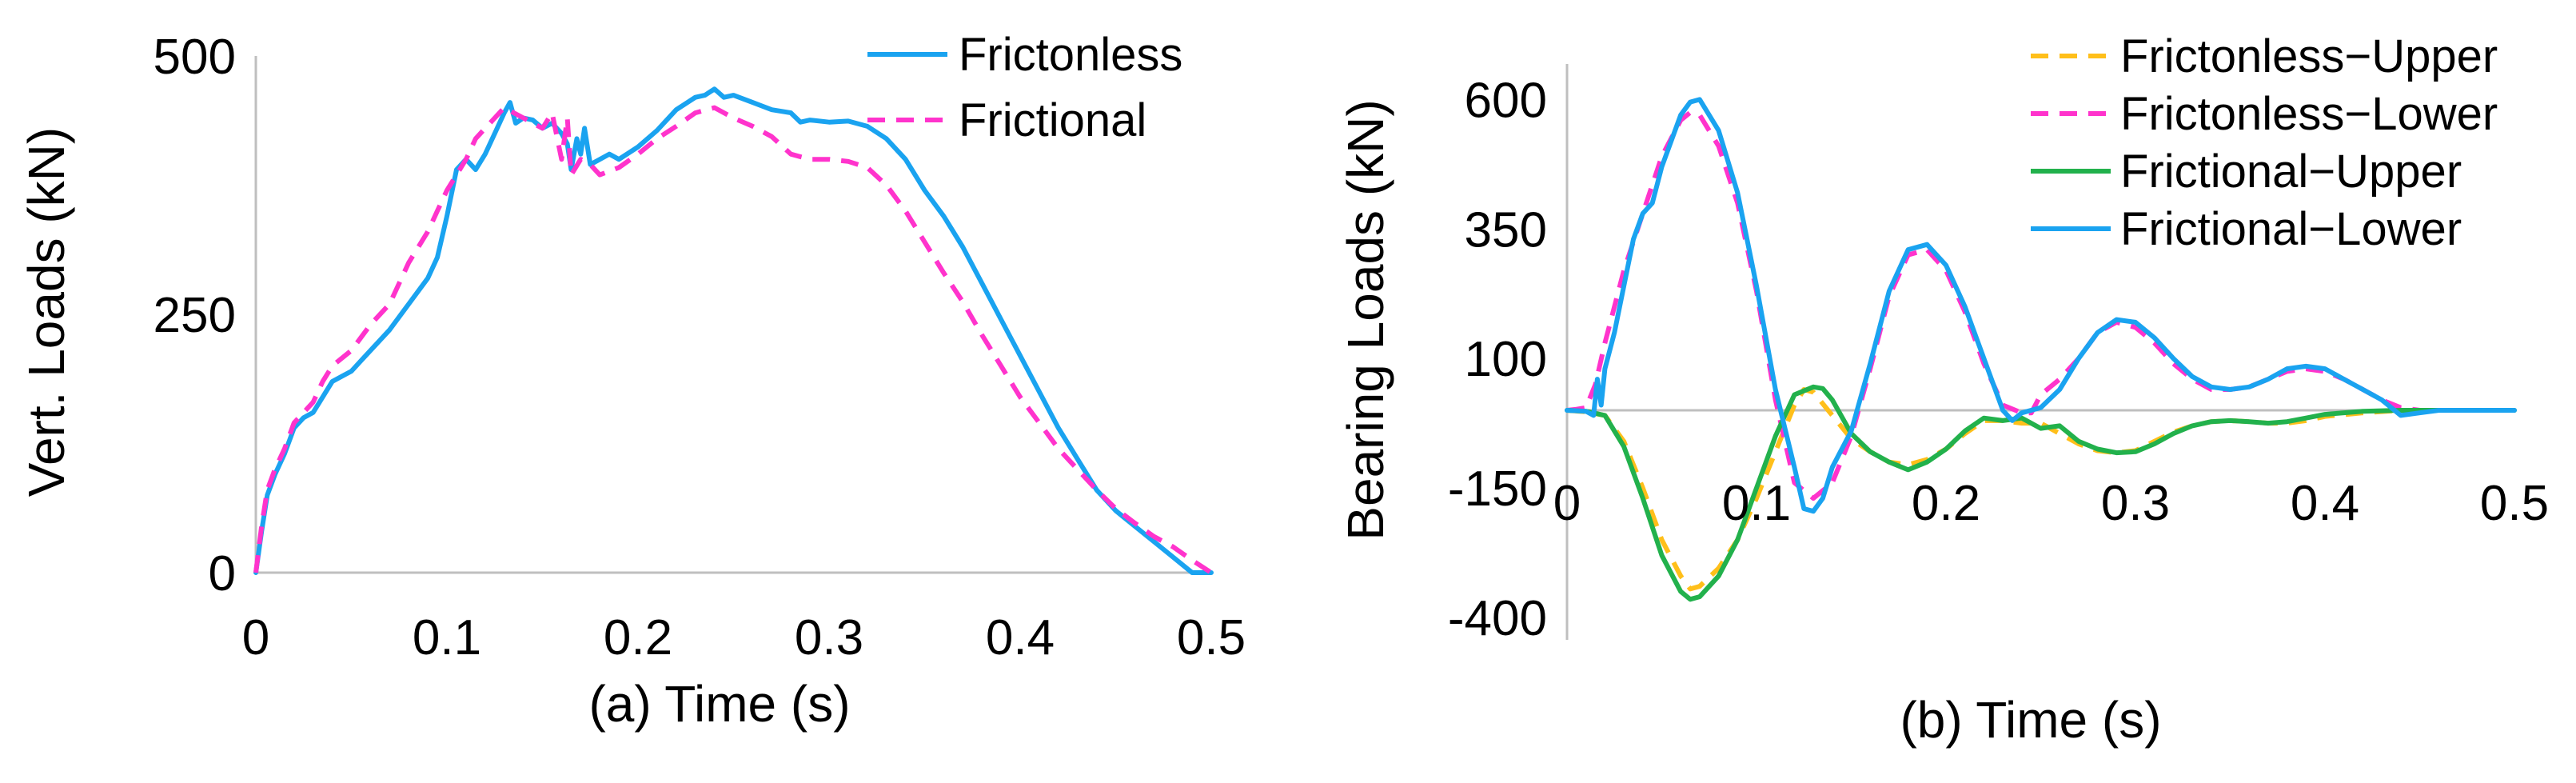 The height and width of the screenshot is (783, 2576). Describe the element at coordinates (1756, 504) in the screenshot. I see `chart-b-x-tick-label: 0.1` at that location.